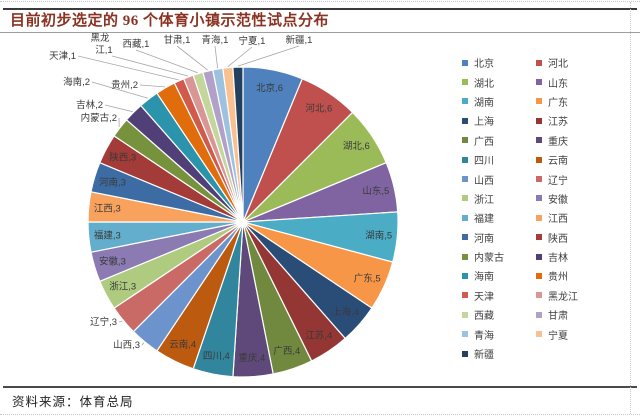 The image size is (640, 418). What do you see at coordinates (356, 146) in the screenshot?
I see `pie-data-label: 湖北,6` at bounding box center [356, 146].